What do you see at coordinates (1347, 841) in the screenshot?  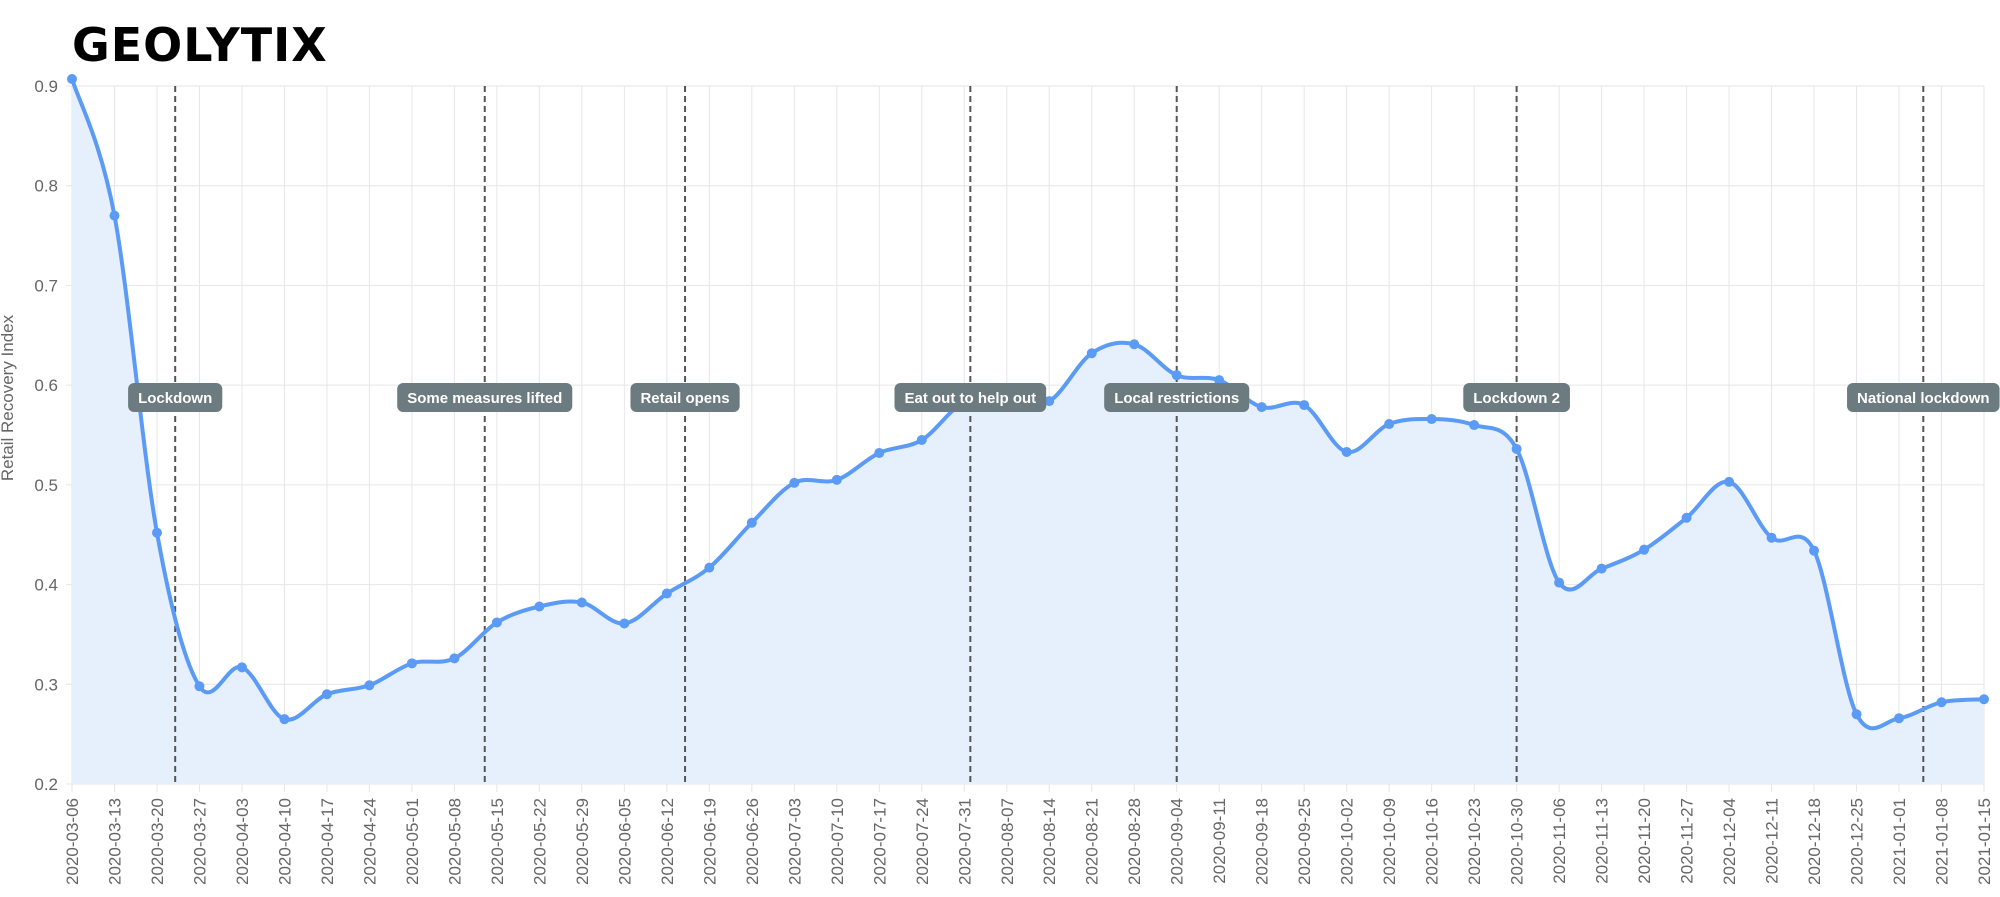 I see `x-tick-label: 2020-10-02` at bounding box center [1347, 841].